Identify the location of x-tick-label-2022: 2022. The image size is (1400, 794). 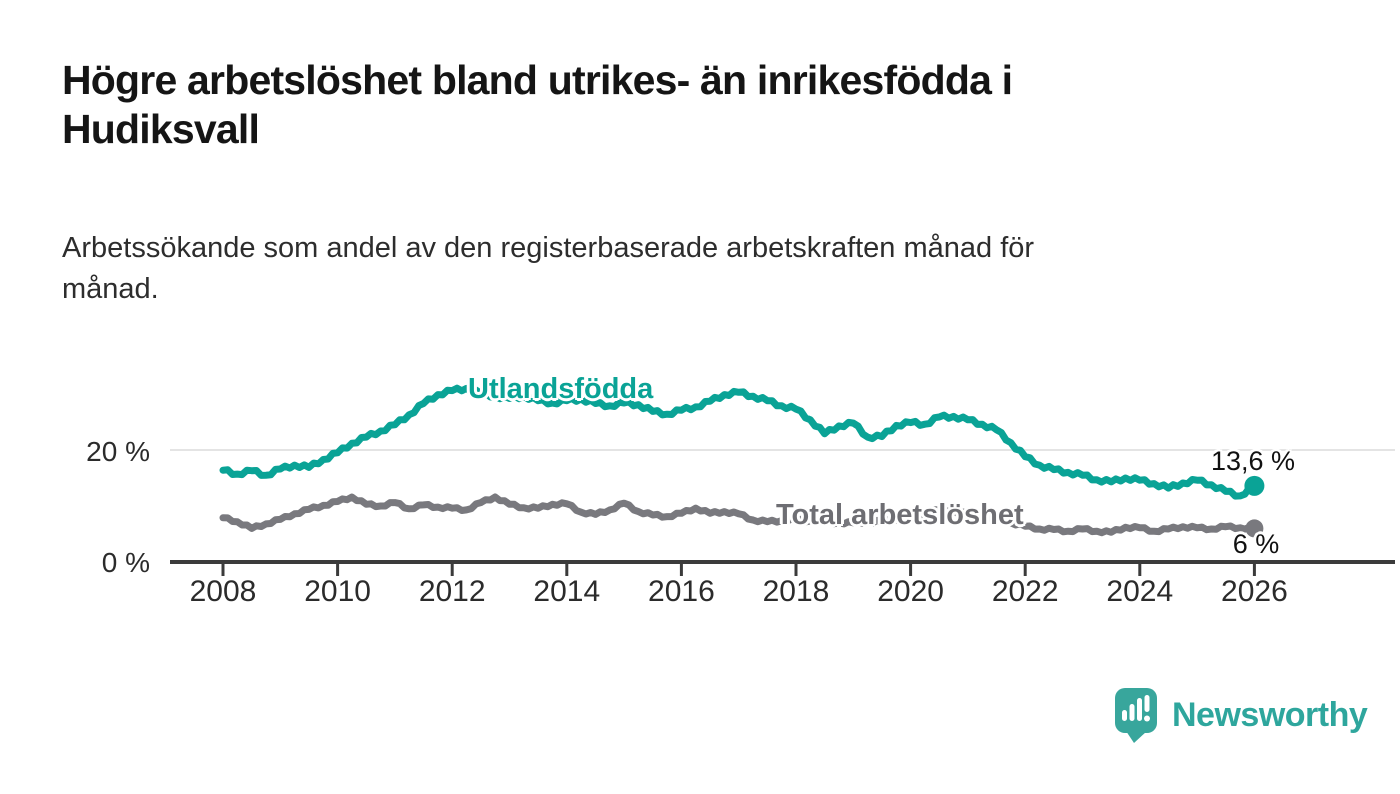
(1025, 591).